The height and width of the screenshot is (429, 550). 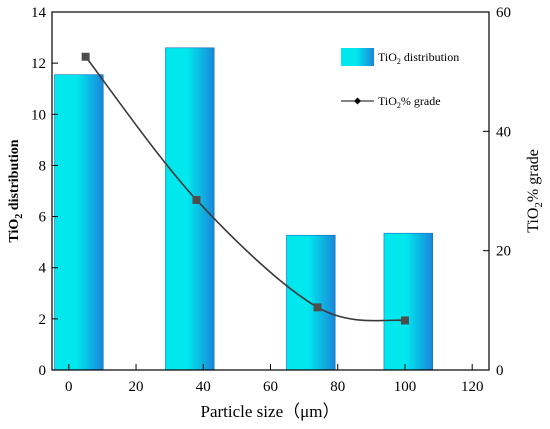 I want to click on x-tick-label: 20, so click(x=136, y=387).